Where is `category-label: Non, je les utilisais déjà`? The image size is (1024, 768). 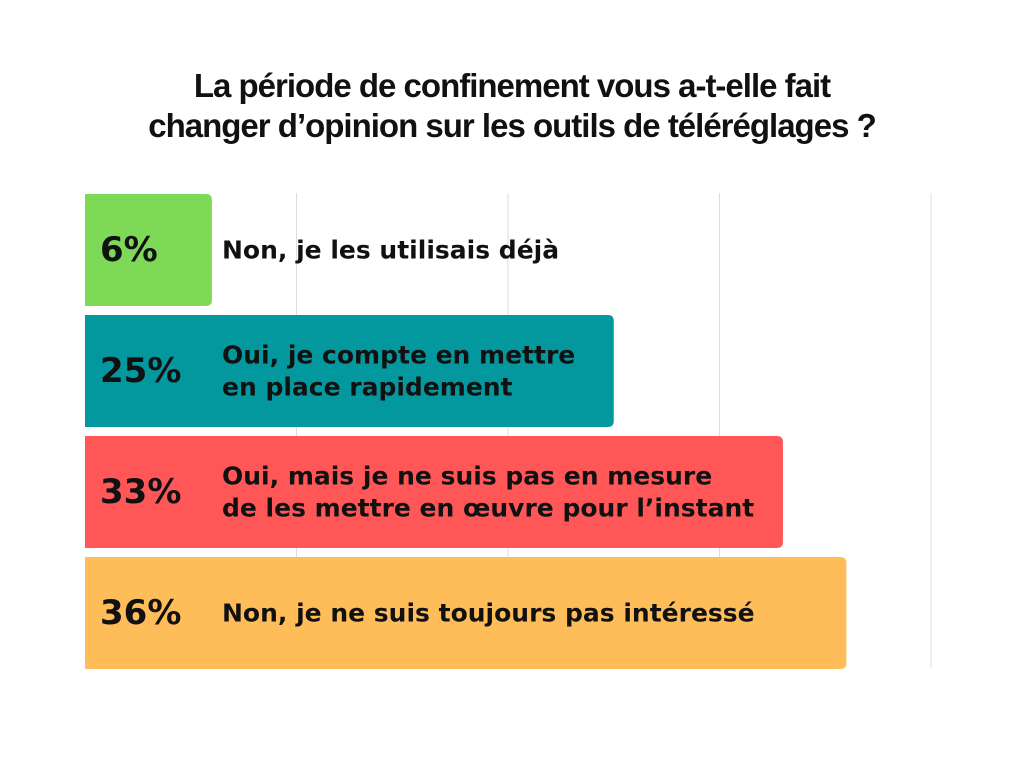 category-label: Non, je les utilisais déjà is located at coordinates (390, 250).